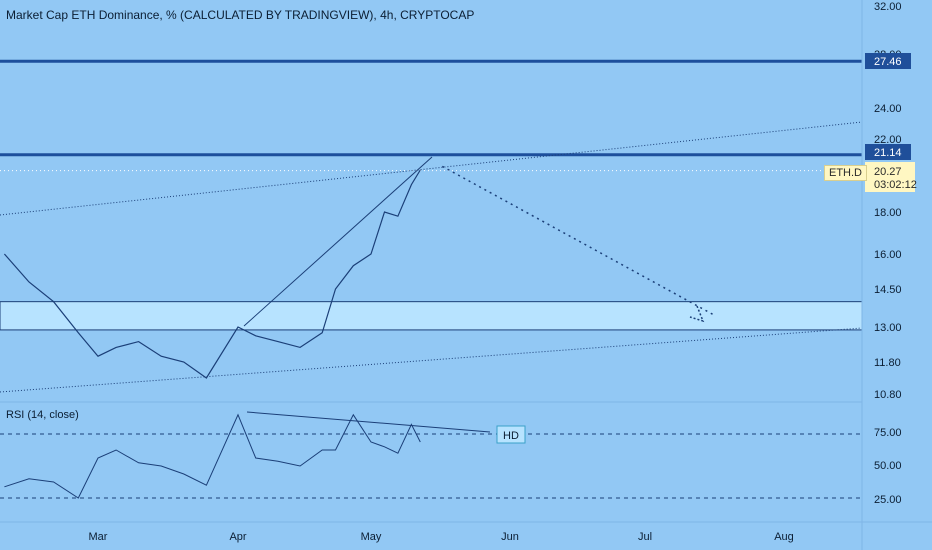  What do you see at coordinates (888, 213) in the screenshot?
I see `price-tick: 18.00` at bounding box center [888, 213].